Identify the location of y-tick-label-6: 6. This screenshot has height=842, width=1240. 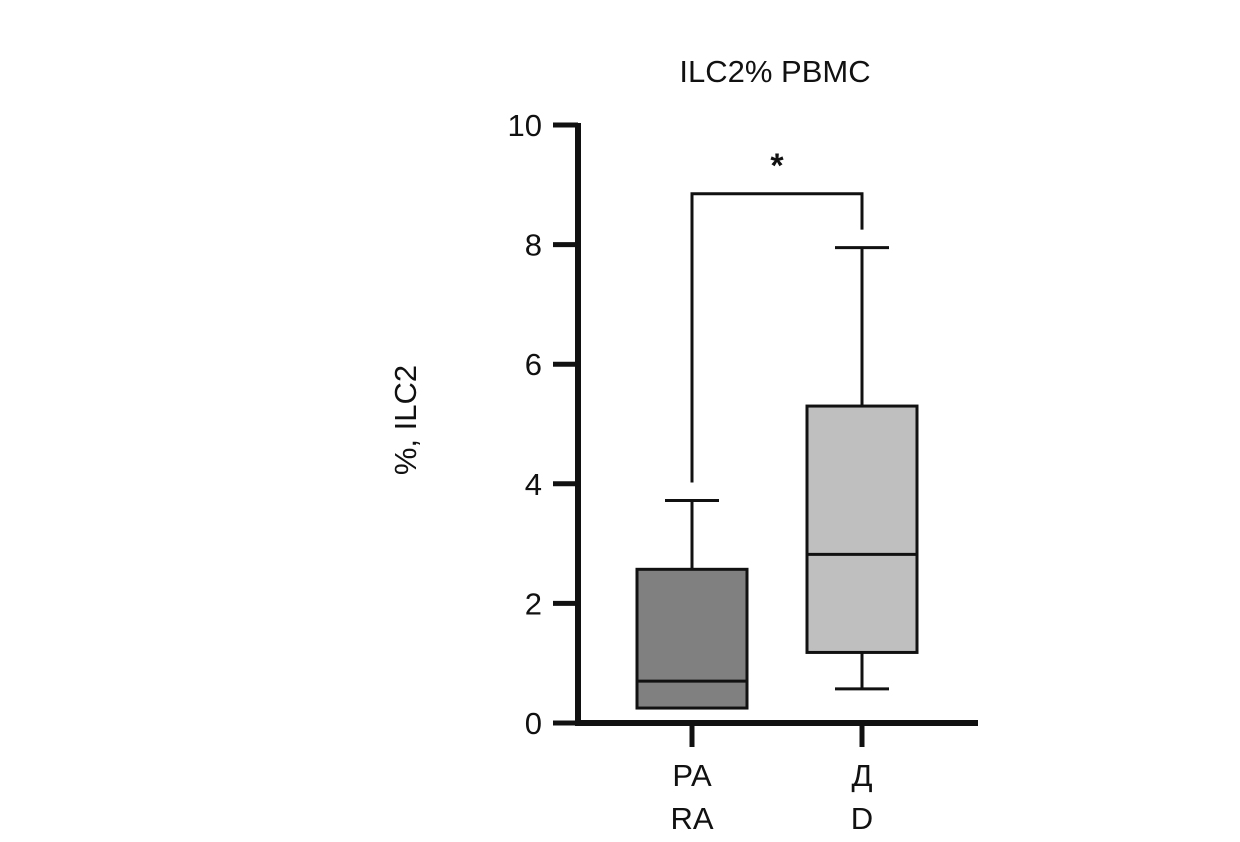
(533, 364).